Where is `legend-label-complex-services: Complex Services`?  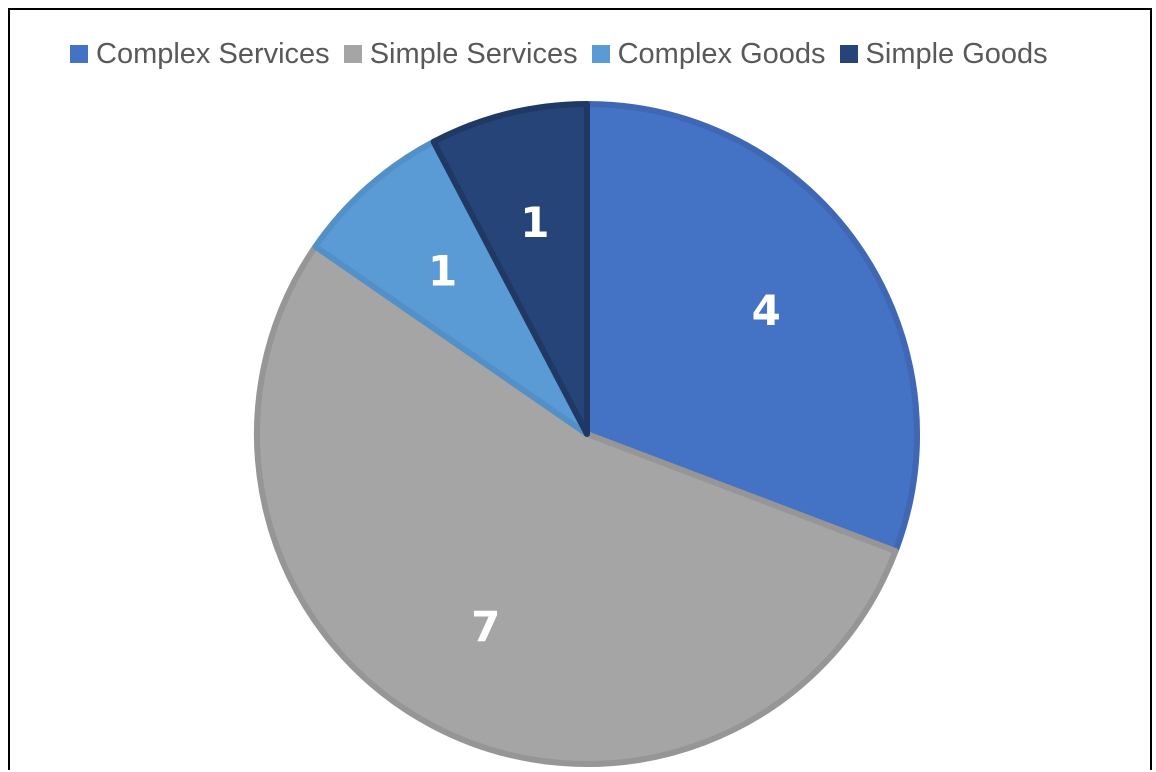
legend-label-complex-services: Complex Services is located at coordinates (213, 53).